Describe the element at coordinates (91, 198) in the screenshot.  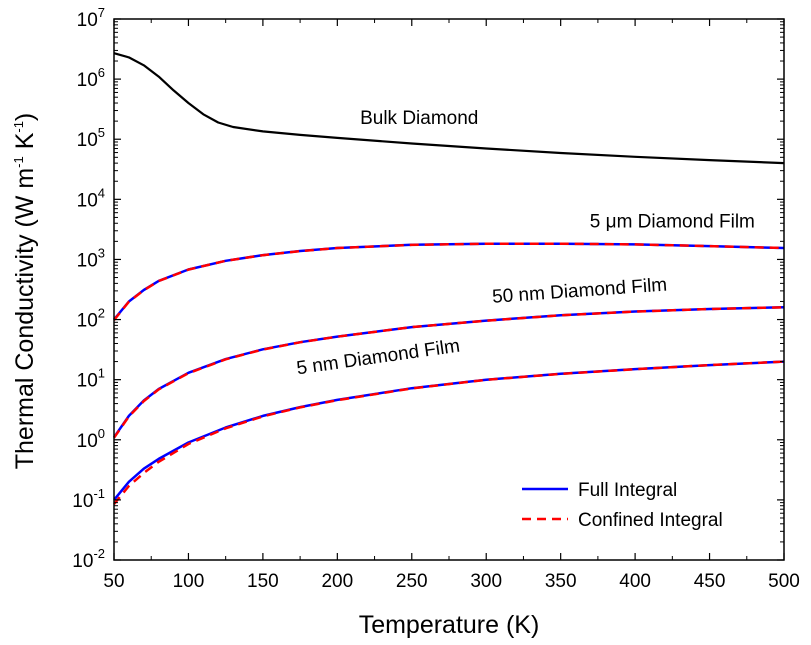
I see `y-tick-label: 10⁴` at that location.